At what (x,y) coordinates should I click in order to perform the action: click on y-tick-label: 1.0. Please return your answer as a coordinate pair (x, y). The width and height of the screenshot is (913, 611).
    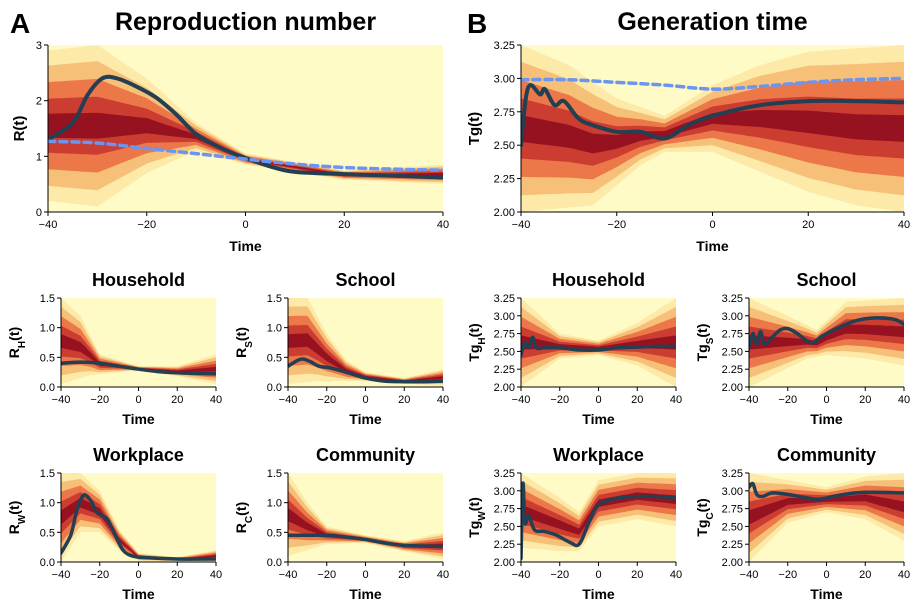
    Looking at the image, I should click on (47, 329).